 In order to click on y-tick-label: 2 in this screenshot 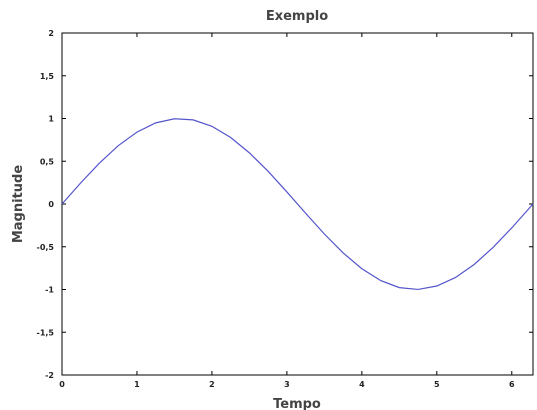, I will do `click(51, 33)`.